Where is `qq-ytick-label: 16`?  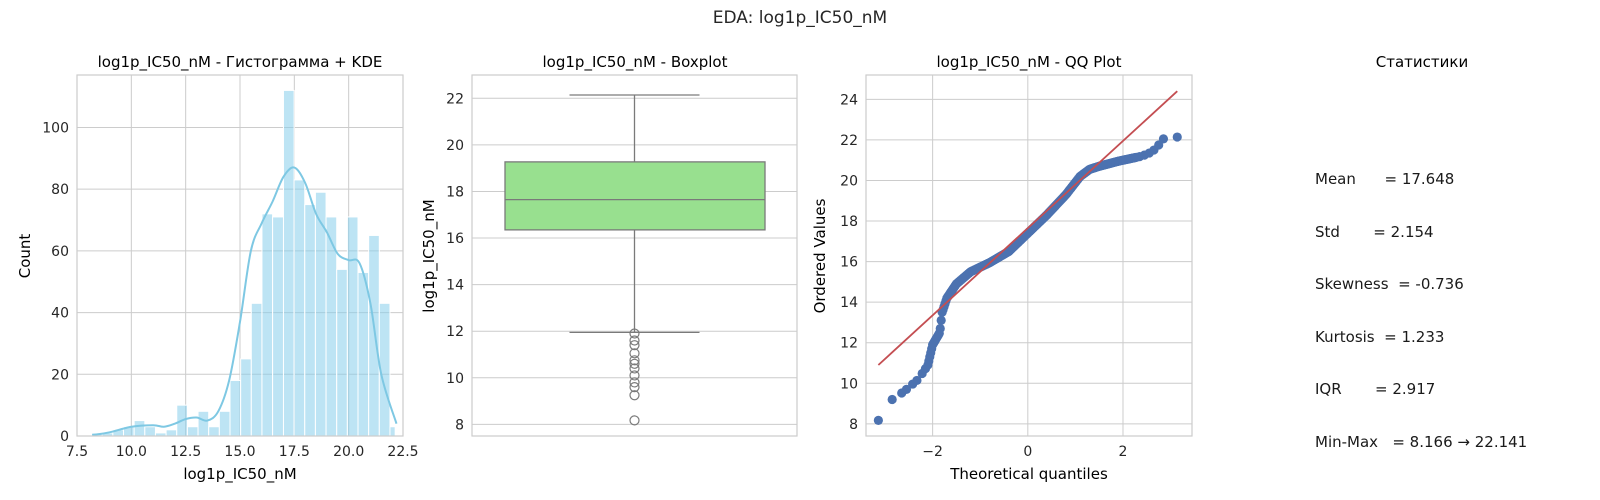
qq-ytick-label: 16 is located at coordinates (849, 263).